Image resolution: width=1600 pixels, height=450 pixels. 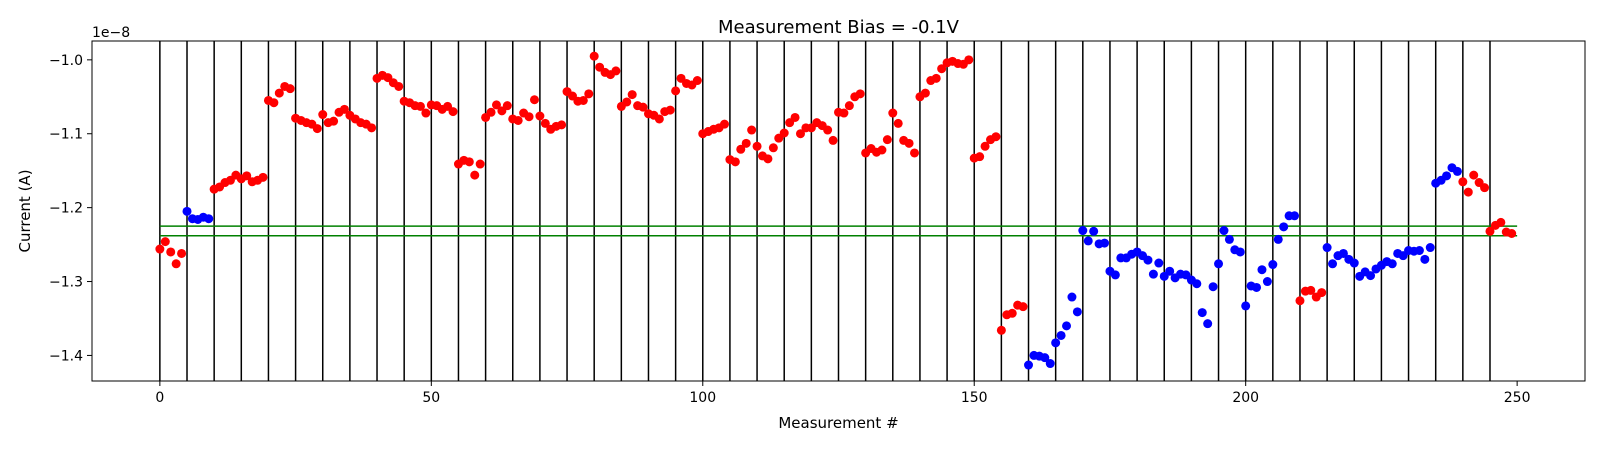 I want to click on x-tick-label: 50, so click(x=431, y=398).